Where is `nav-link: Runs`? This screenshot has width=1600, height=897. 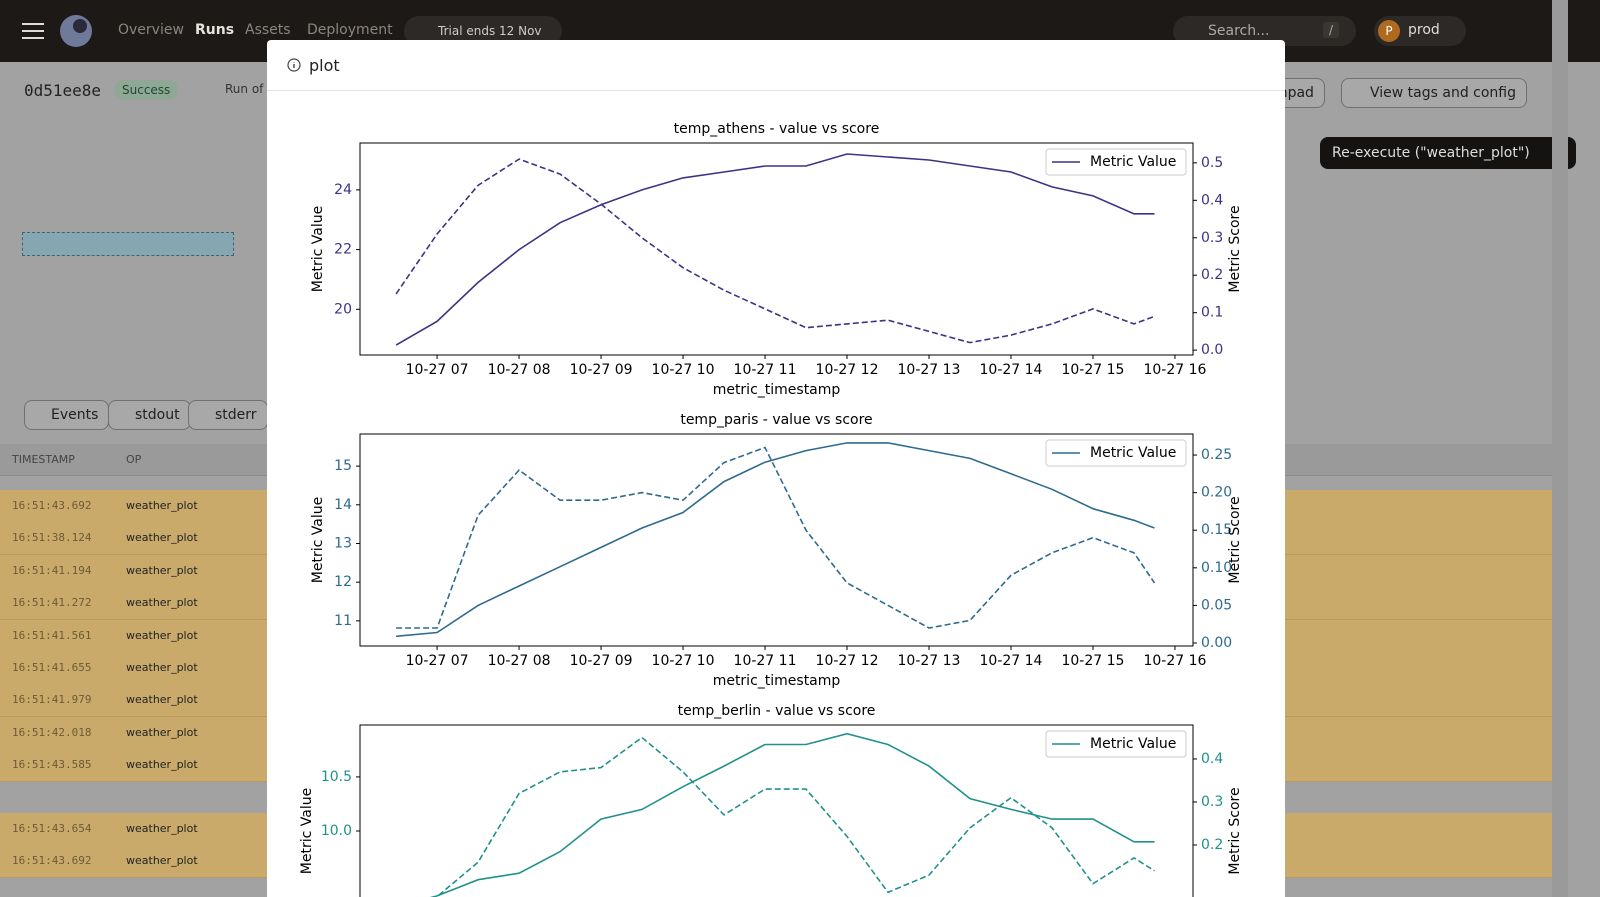 nav-link: Runs is located at coordinates (215, 30).